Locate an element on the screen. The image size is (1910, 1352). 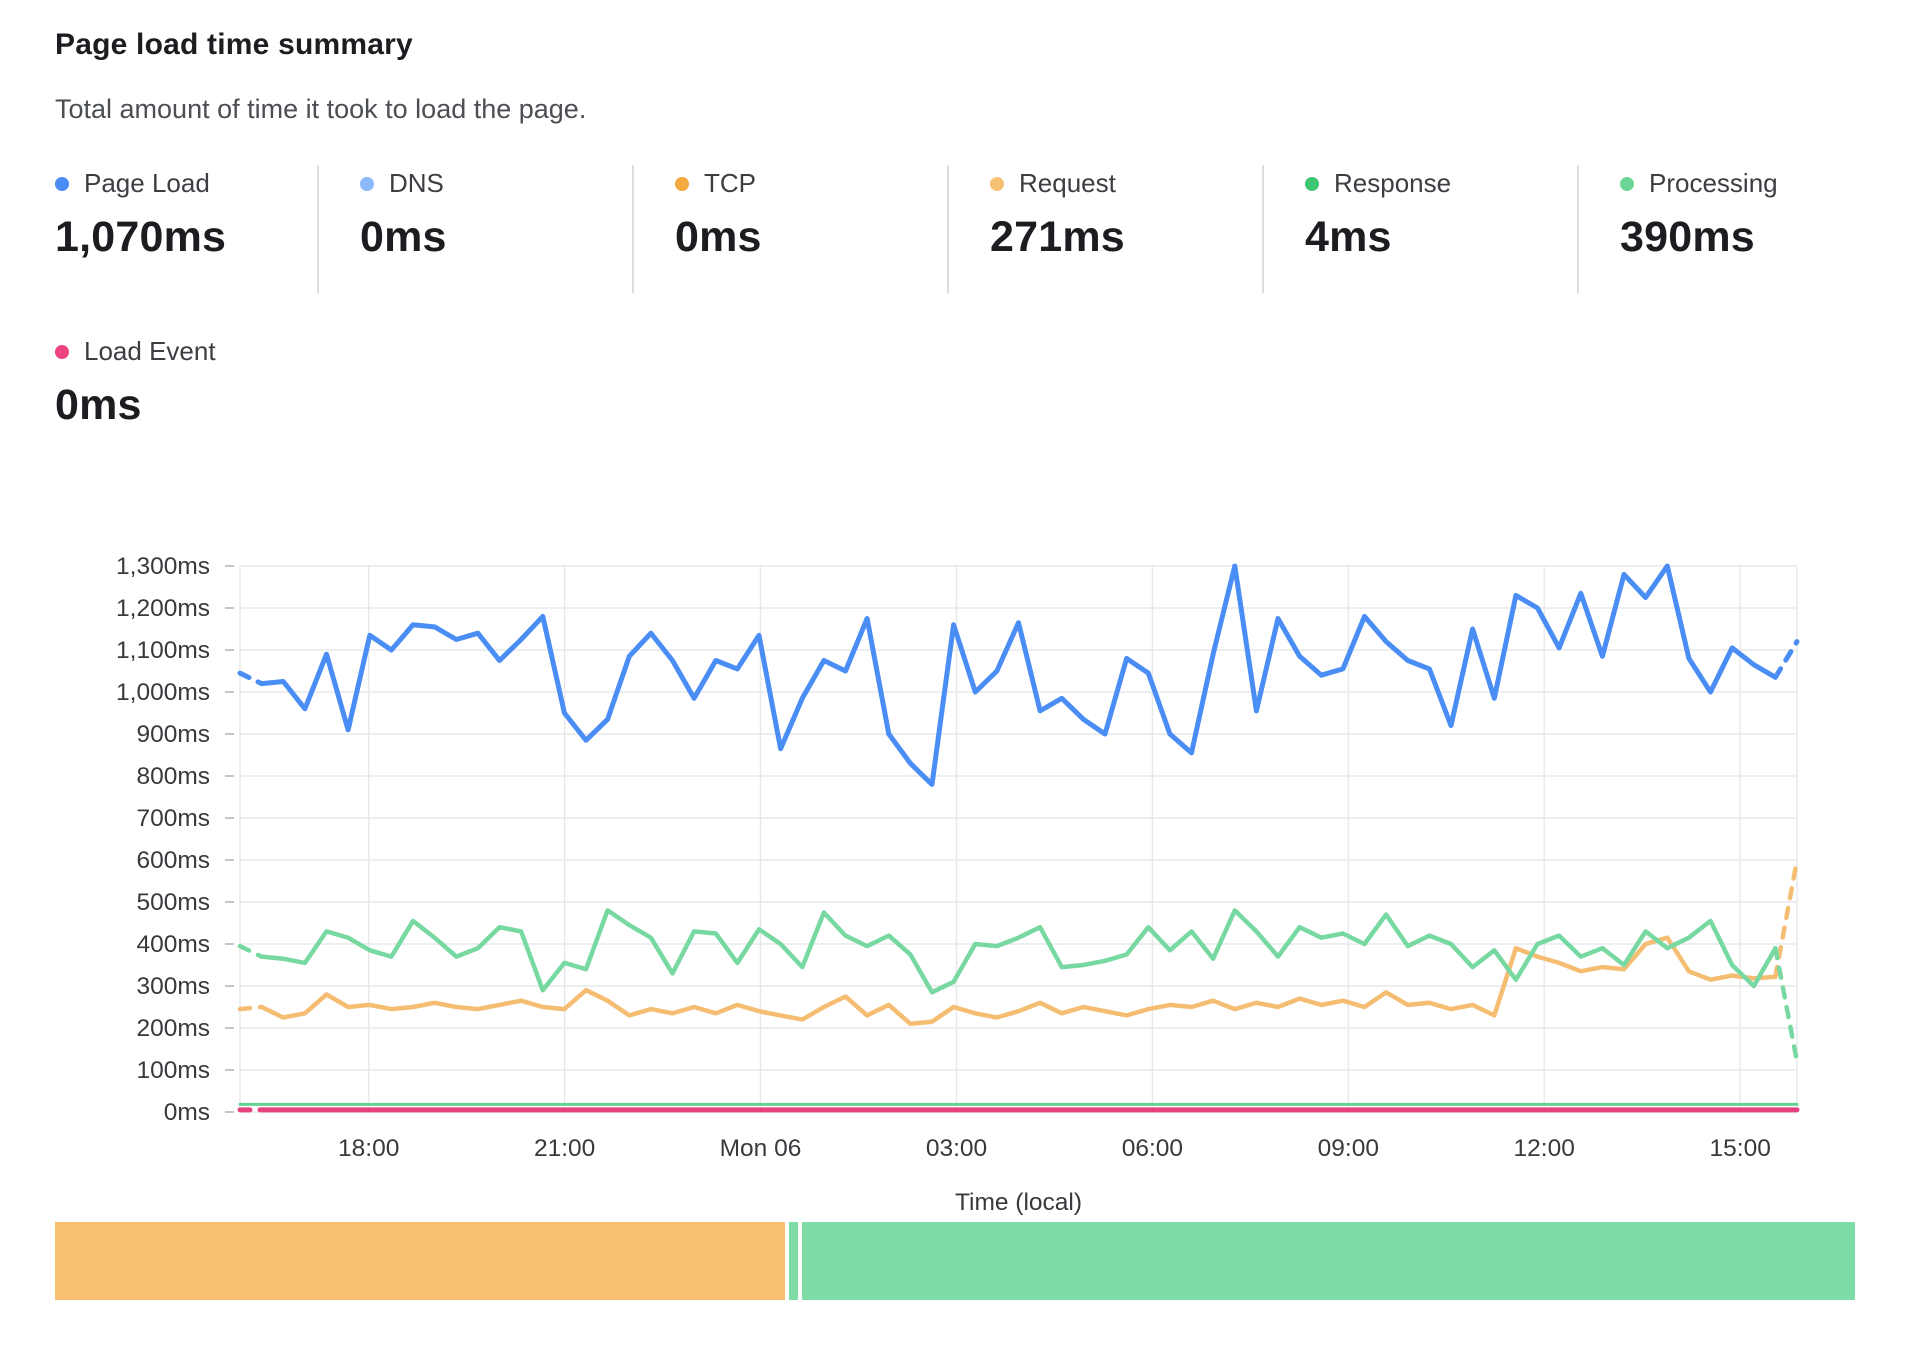
svg-text: 1,100ms is located at coordinates (163, 650).